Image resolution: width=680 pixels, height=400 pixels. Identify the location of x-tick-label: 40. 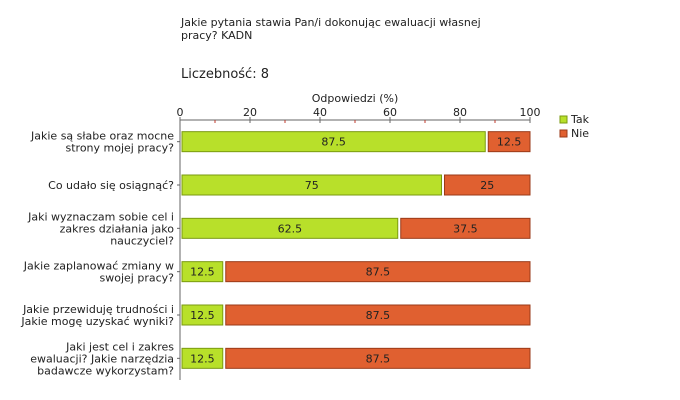
(320, 112).